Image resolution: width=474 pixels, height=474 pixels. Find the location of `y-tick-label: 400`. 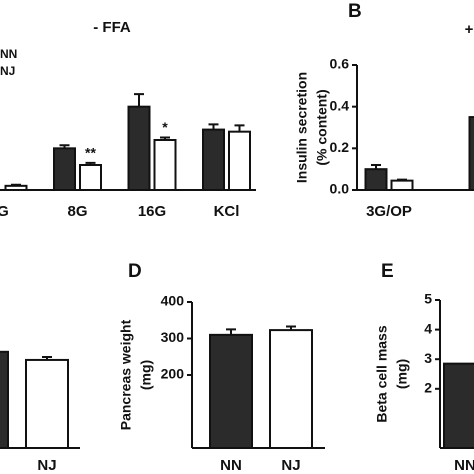

y-tick-label: 400 is located at coordinates (173, 301).